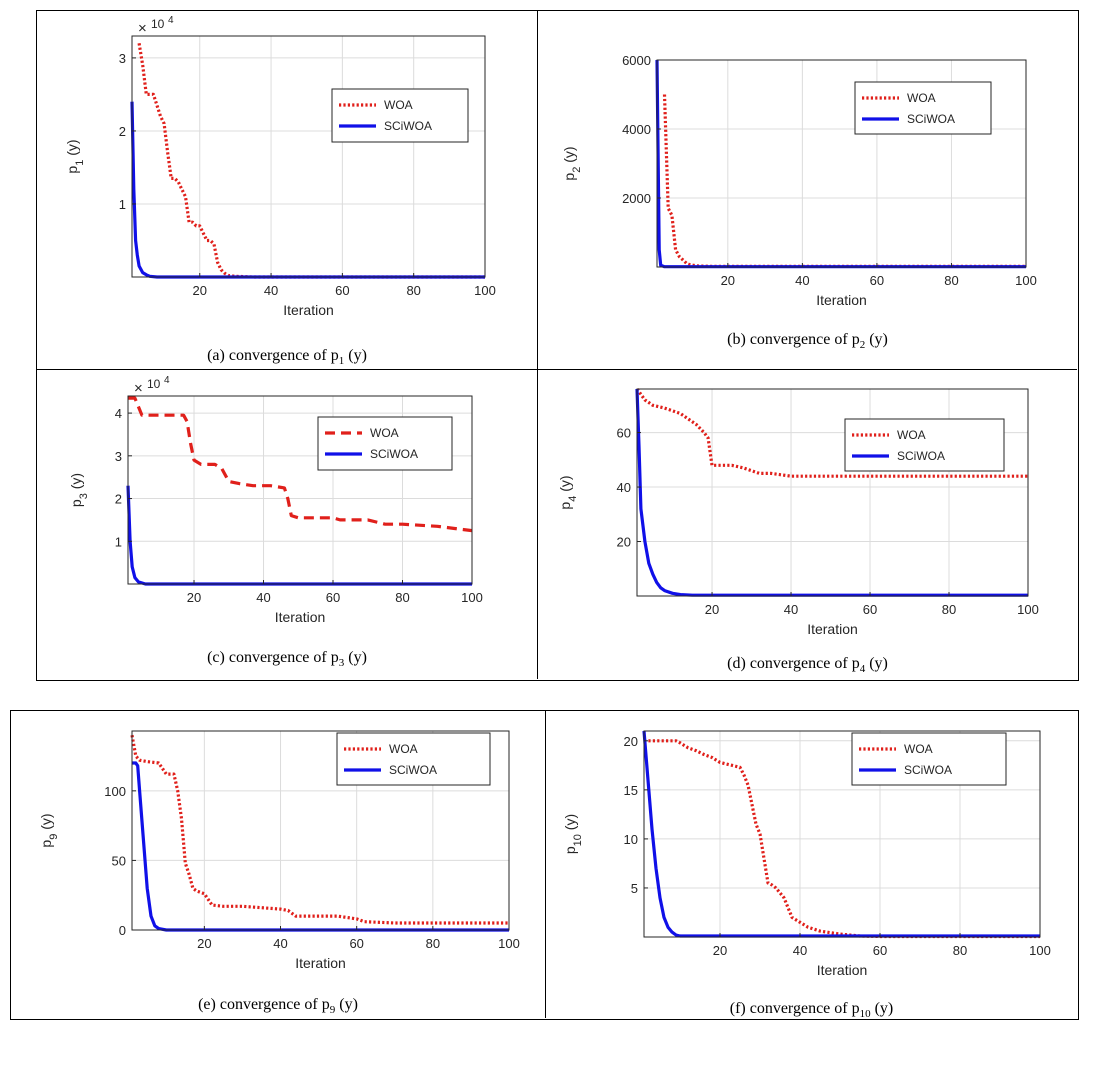 This screenshot has height=1078, width=1116. What do you see at coordinates (158, 24) in the screenshot?
I see `exponent-base: 10` at bounding box center [158, 24].